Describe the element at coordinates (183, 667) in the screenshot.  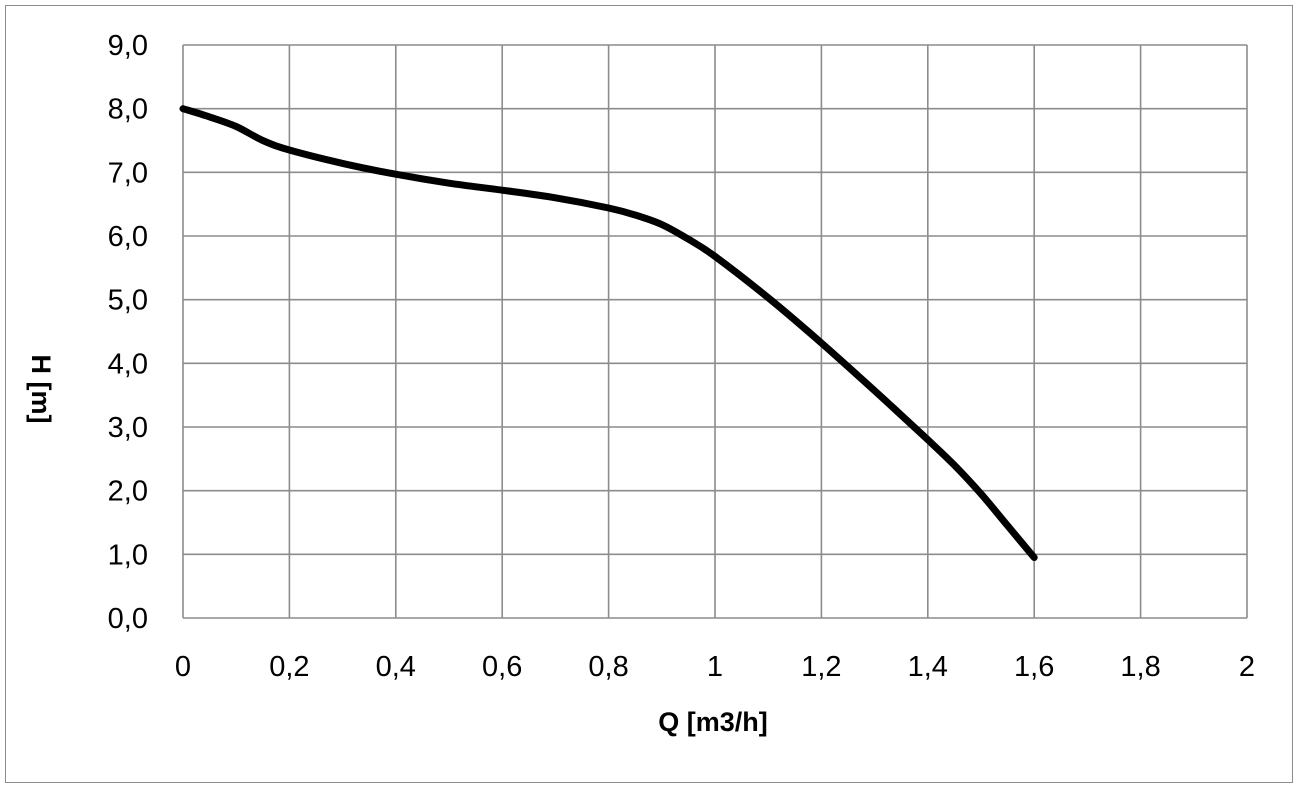
I see `x-tick-label: 0` at that location.